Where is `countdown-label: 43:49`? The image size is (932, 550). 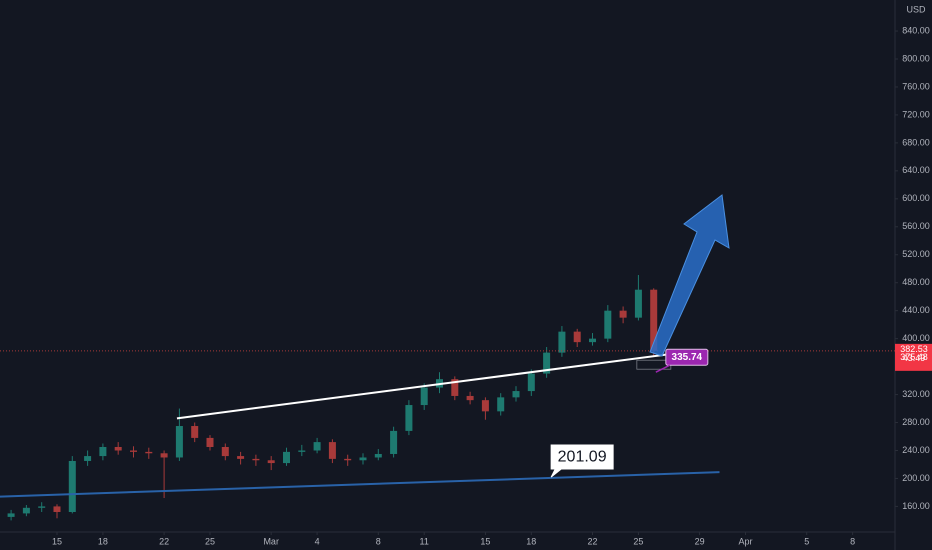
countdown-label: 43:49 is located at coordinates (914, 358).